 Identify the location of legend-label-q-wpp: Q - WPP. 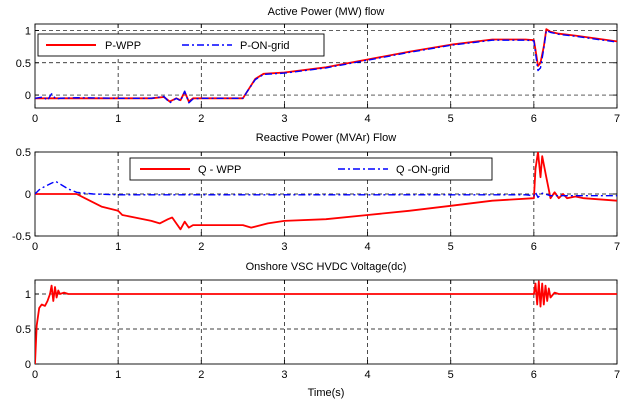
(219, 170).